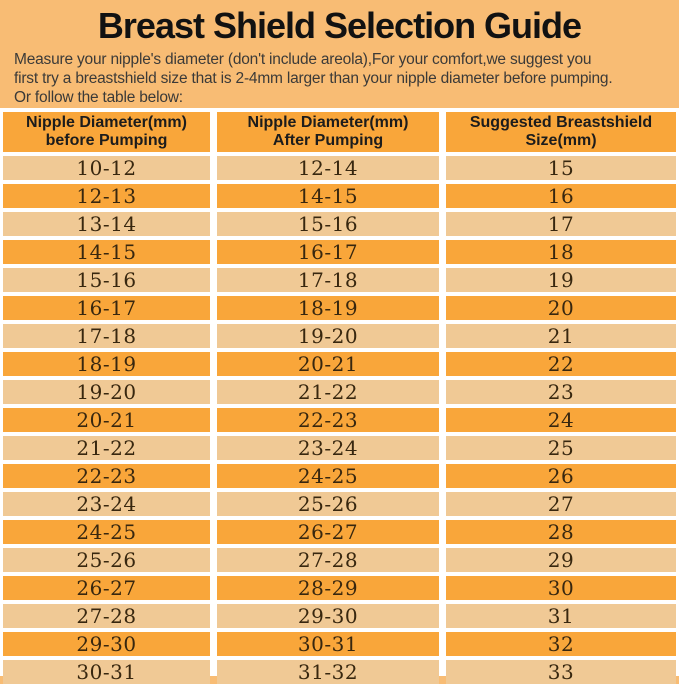 The width and height of the screenshot is (679, 684). Describe the element at coordinates (328, 672) in the screenshot. I see `table-cell: 31-32` at that location.